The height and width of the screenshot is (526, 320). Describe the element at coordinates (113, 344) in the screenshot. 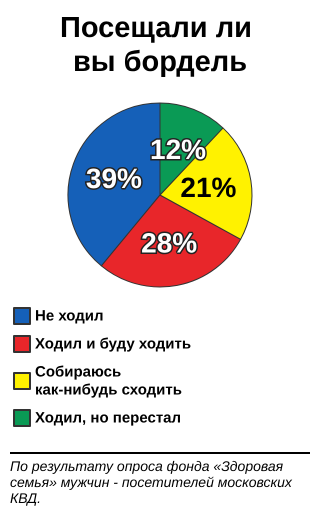

I see `legend-label: Ходил и буду ходить` at that location.